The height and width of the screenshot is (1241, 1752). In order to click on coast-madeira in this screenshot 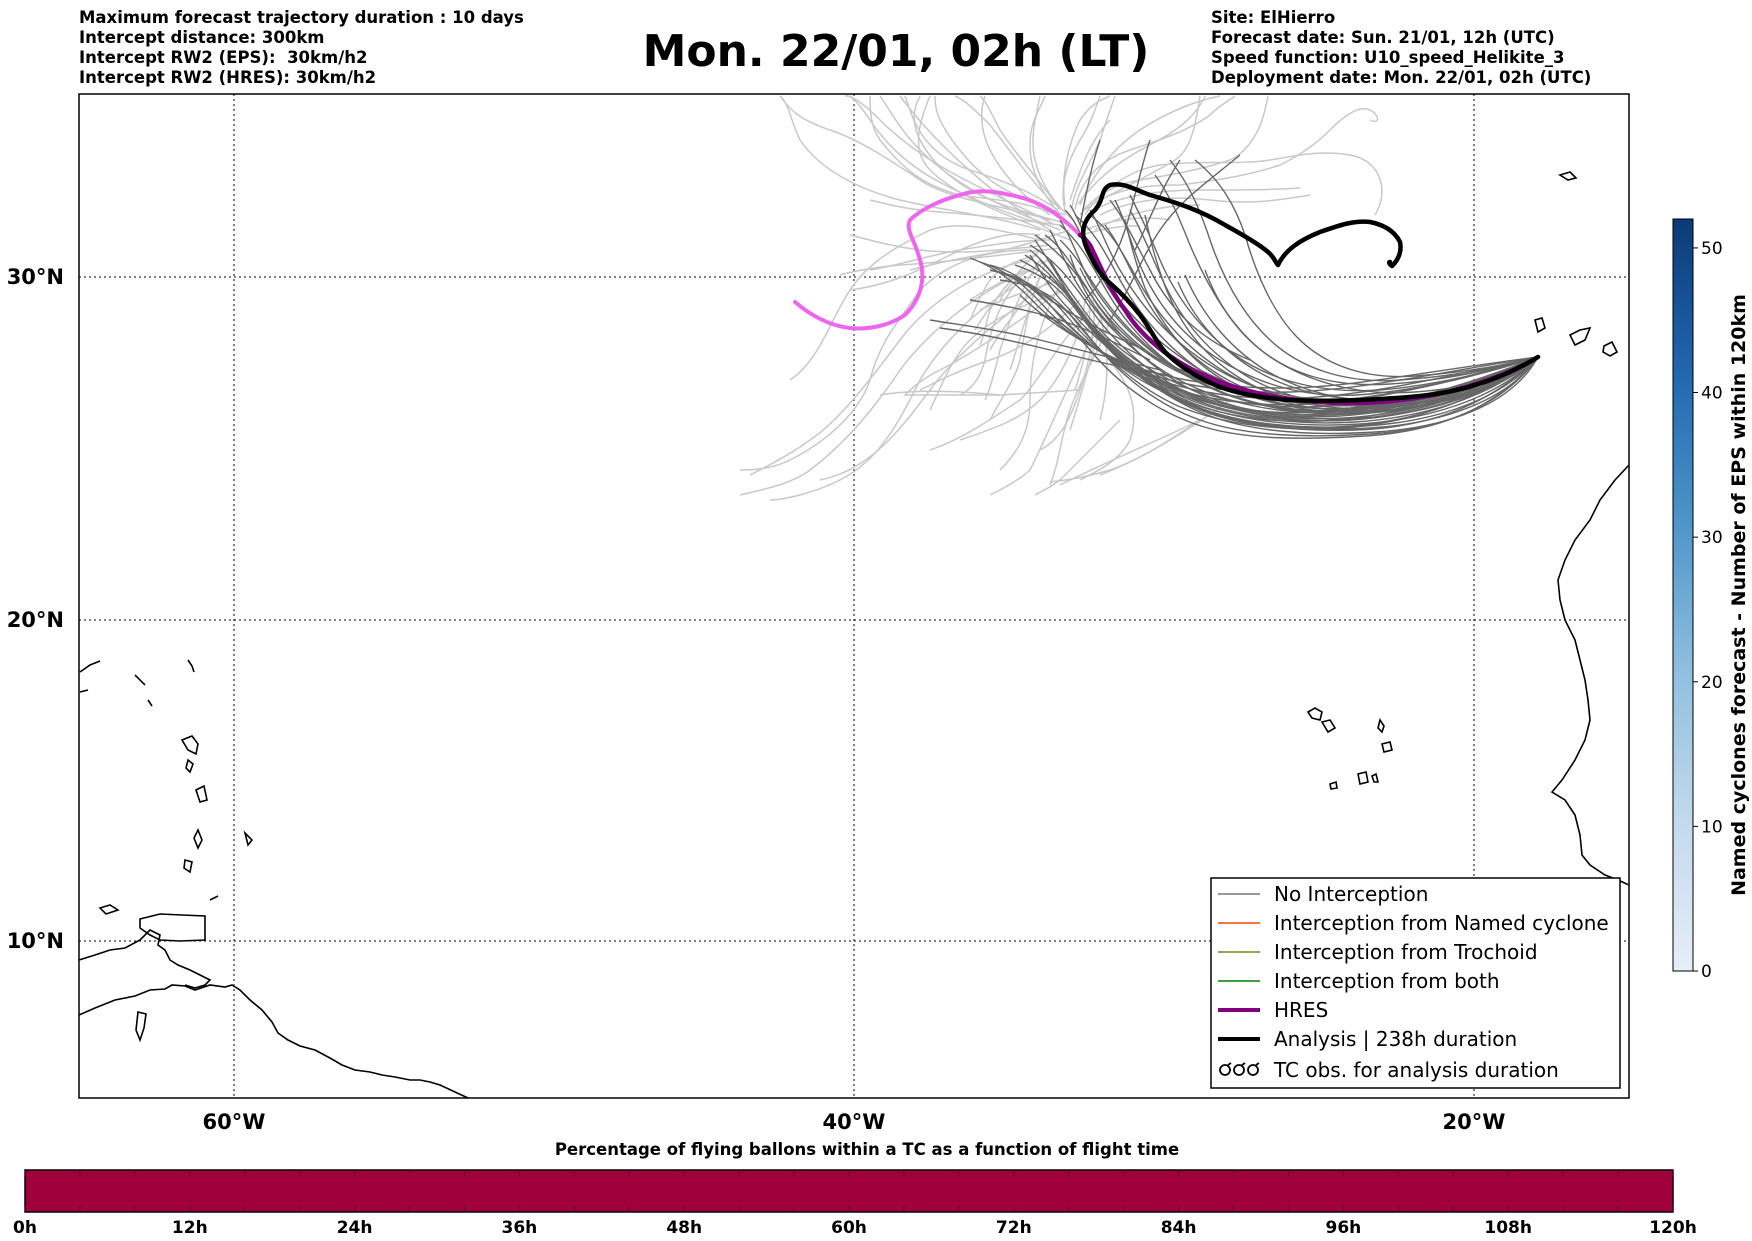, I will do `click(1568, 176)`.